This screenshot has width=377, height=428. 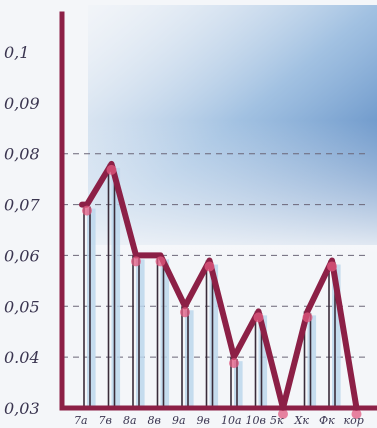 What do you see at coordinates (219, 420) in the screenshot?
I see `x-axis-ticks: 7а 7в 8а 8в 9а 9в 10а 10в 5к Хк Фк кор` at bounding box center [219, 420].